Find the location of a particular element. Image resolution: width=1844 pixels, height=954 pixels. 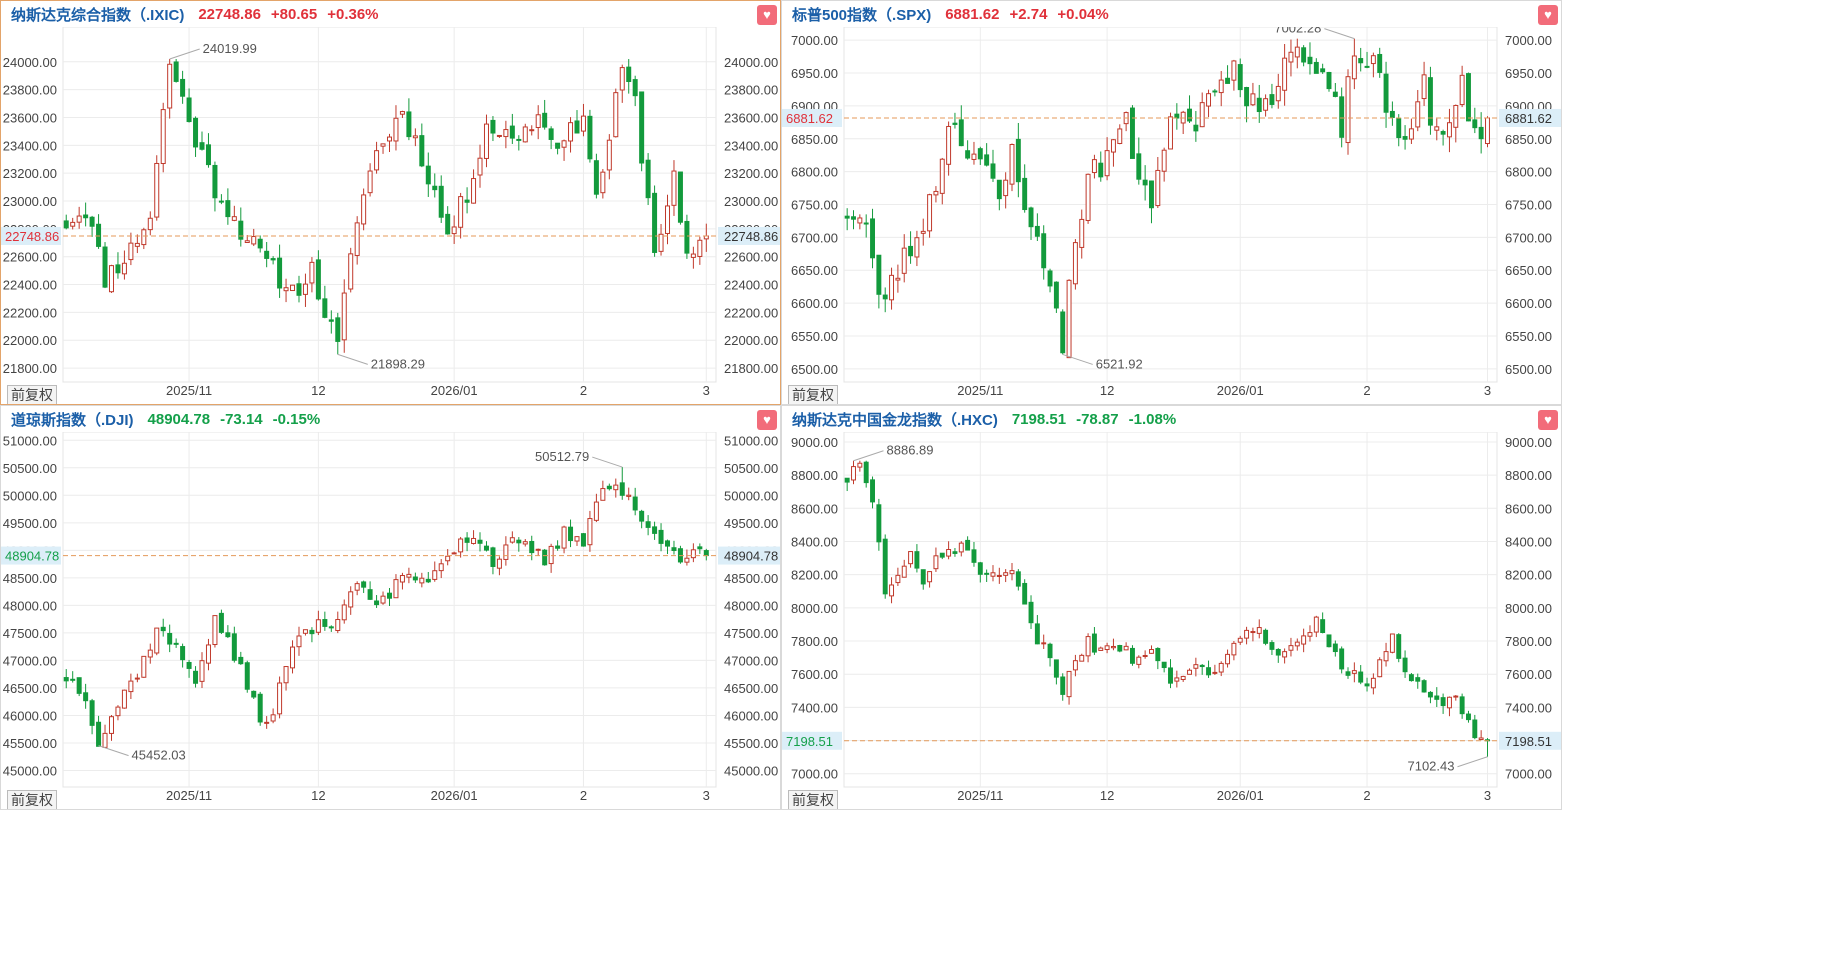

current-price-tag is located at coordinates (31, 235).